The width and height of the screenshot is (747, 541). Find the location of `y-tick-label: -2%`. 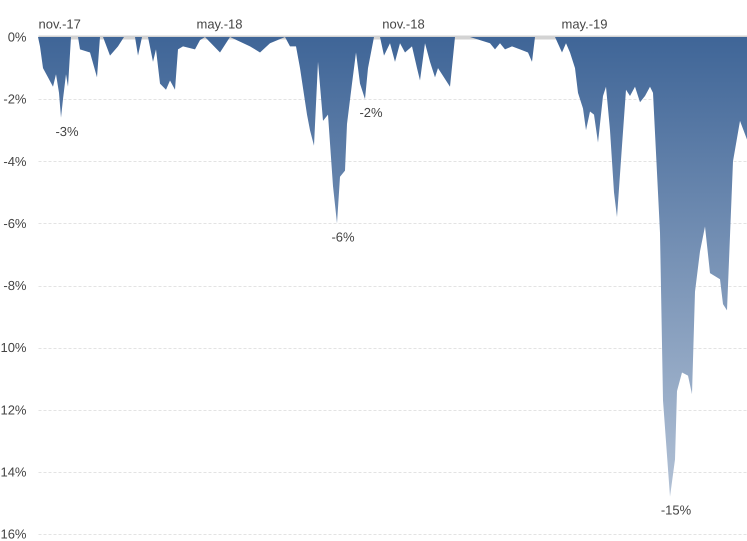

y-tick-label: -2% is located at coordinates (15, 99).